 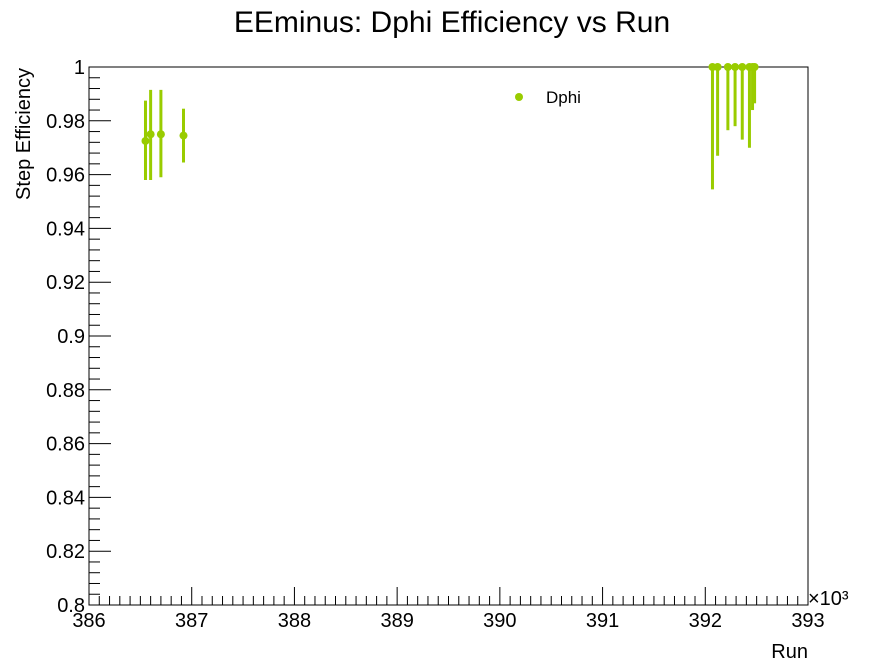 What do you see at coordinates (452, 22) in the screenshot?
I see `chart-title: EEminus: Dphi Efficiency vs Run` at bounding box center [452, 22].